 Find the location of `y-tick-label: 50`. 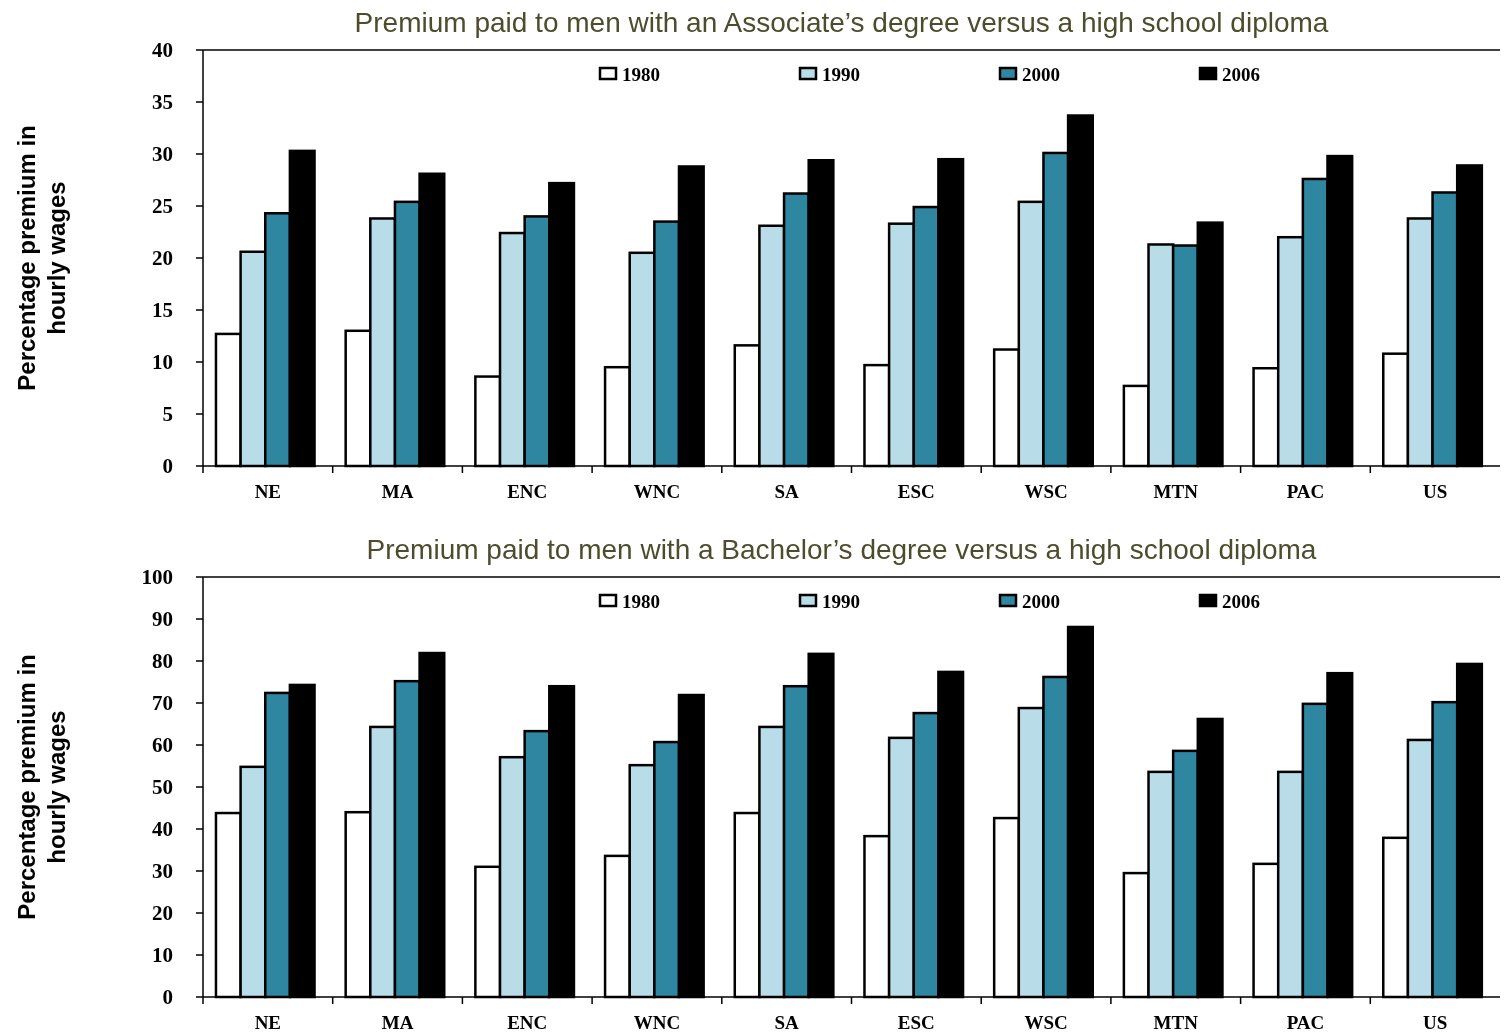

y-tick-label: 50 is located at coordinates (162, 787).